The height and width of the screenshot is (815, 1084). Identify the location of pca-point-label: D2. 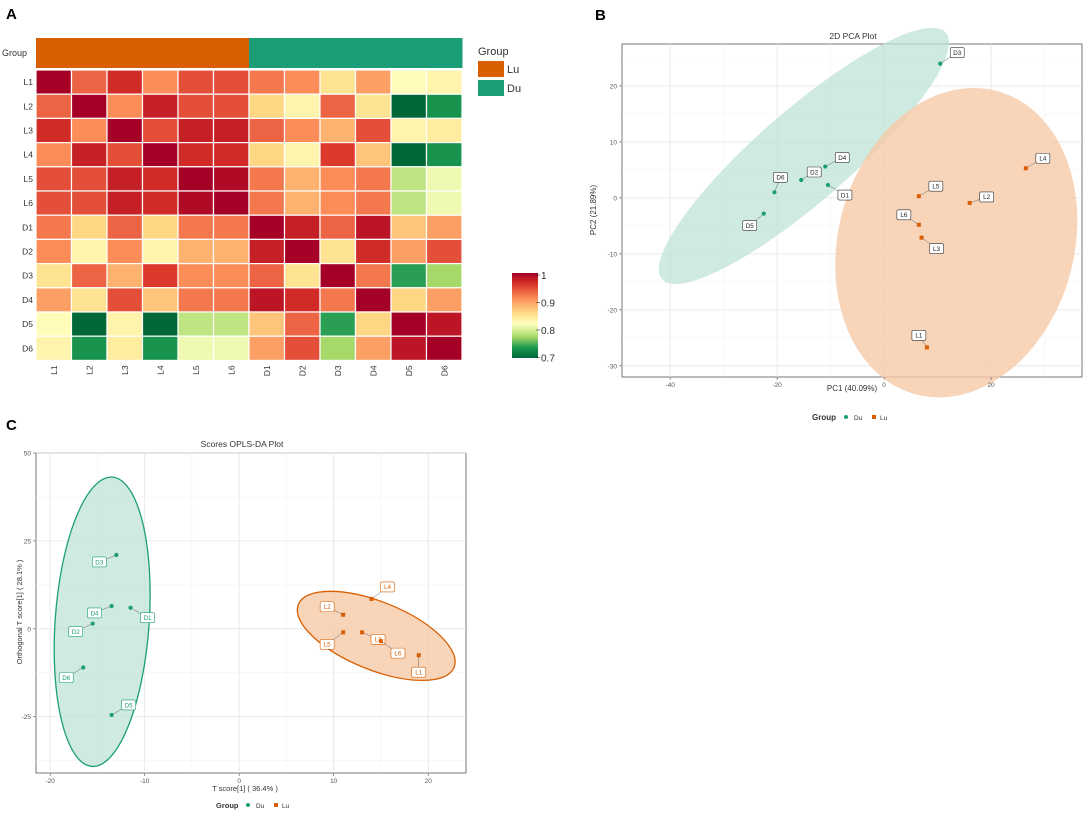
(814, 172).